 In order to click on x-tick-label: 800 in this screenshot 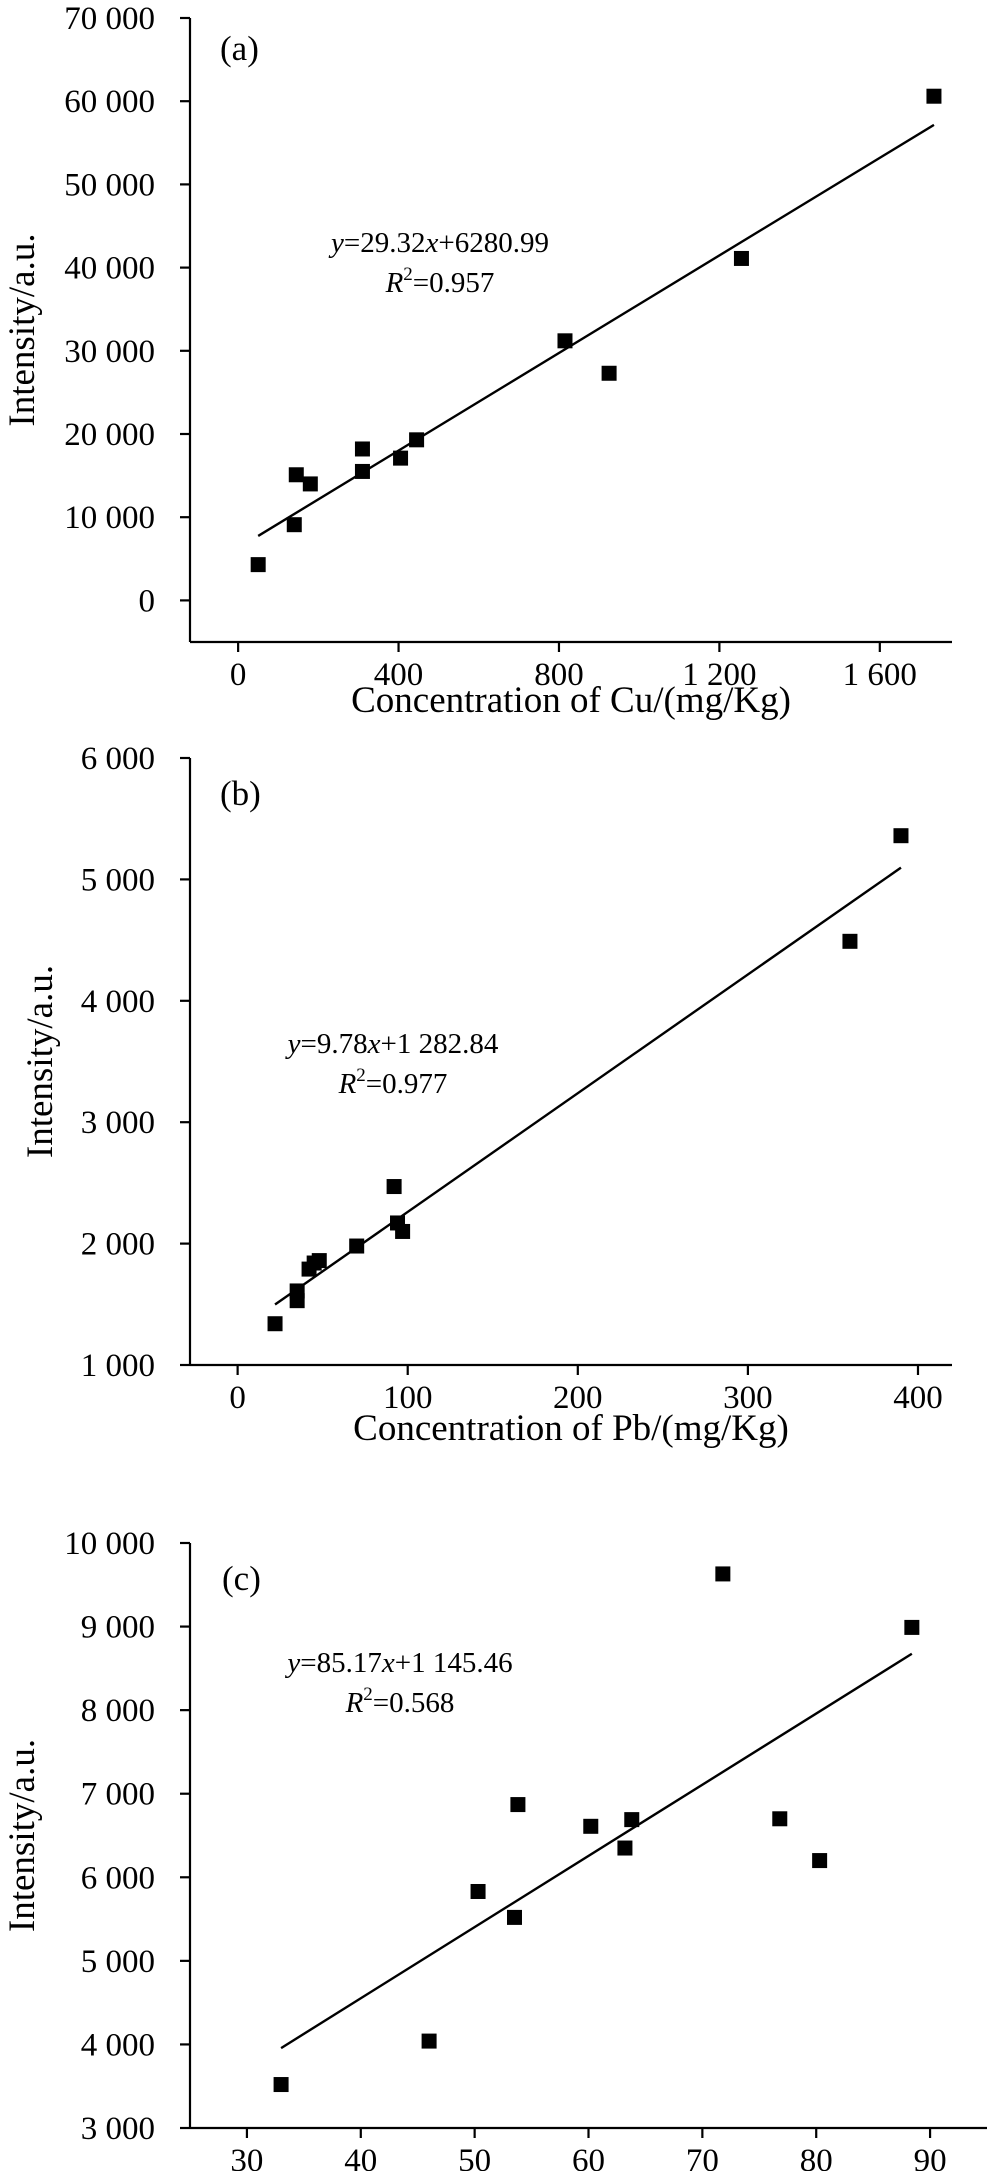, I will do `click(559, 675)`.